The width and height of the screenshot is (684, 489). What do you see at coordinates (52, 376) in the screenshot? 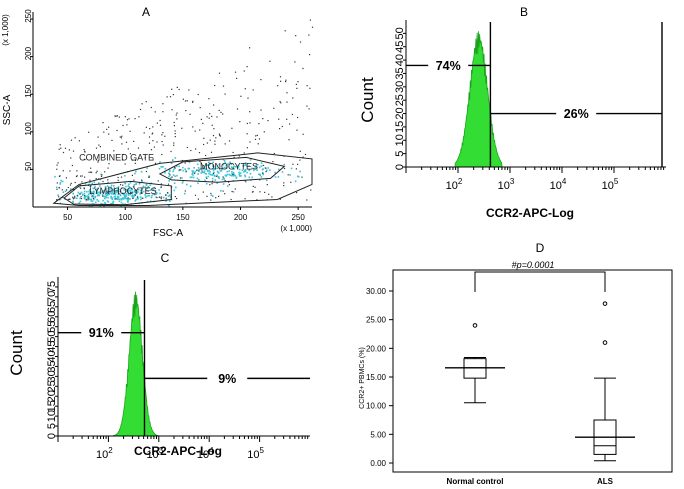
I see `y-tick-label: 30` at bounding box center [52, 376].